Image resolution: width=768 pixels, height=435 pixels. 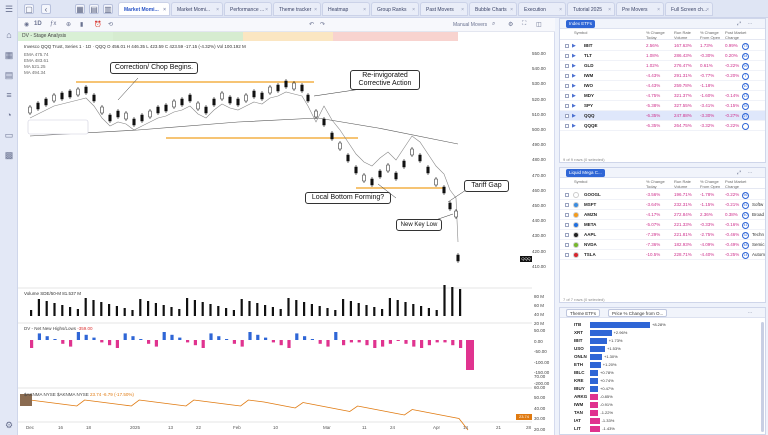 I want to click on theme-bar-row: ARKG -0.85%, so click(x=662, y=397).